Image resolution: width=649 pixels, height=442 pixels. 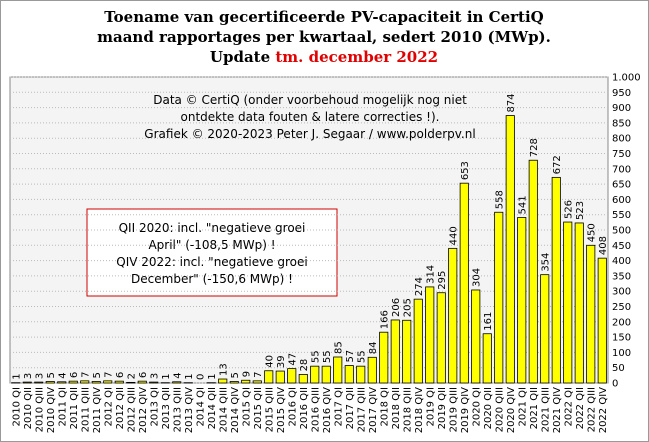 I want to click on x-tick-label: 2017 QI, so click(x=338, y=406).